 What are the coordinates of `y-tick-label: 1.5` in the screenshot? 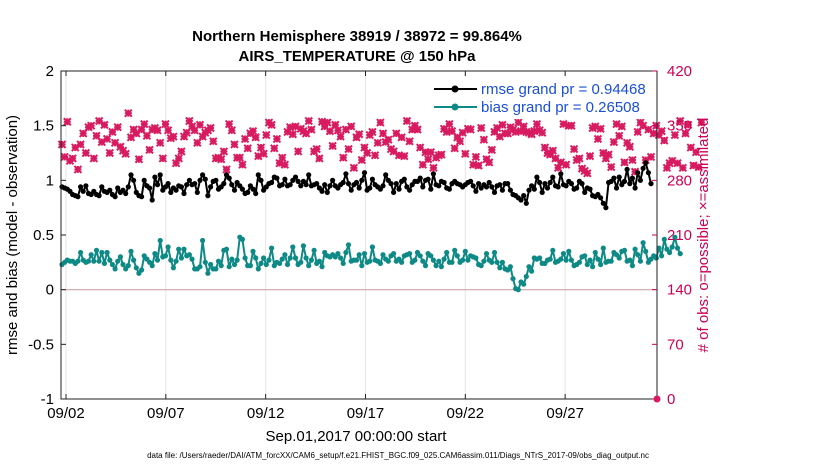 It's located at (43, 126).